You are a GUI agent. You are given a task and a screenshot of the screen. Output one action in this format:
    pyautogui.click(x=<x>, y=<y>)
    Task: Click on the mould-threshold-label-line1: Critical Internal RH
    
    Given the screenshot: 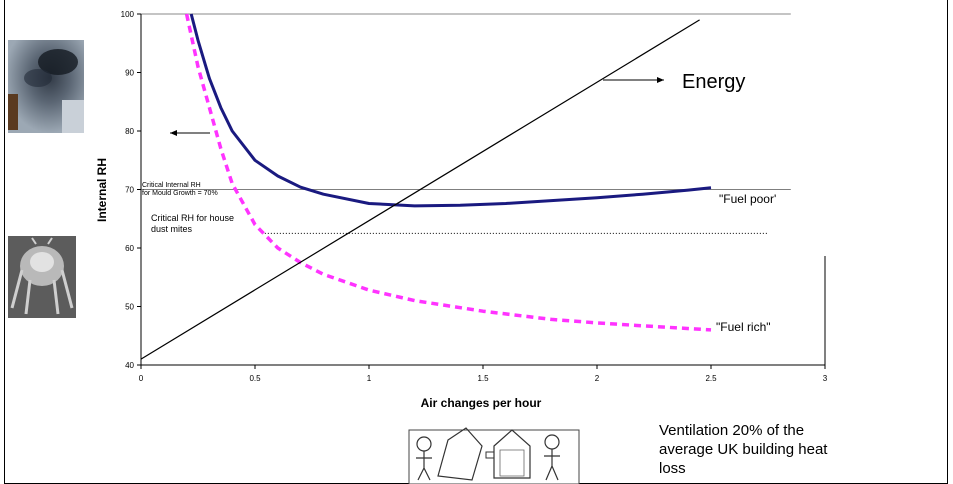 What is the action you would take?
    pyautogui.click(x=171, y=185)
    